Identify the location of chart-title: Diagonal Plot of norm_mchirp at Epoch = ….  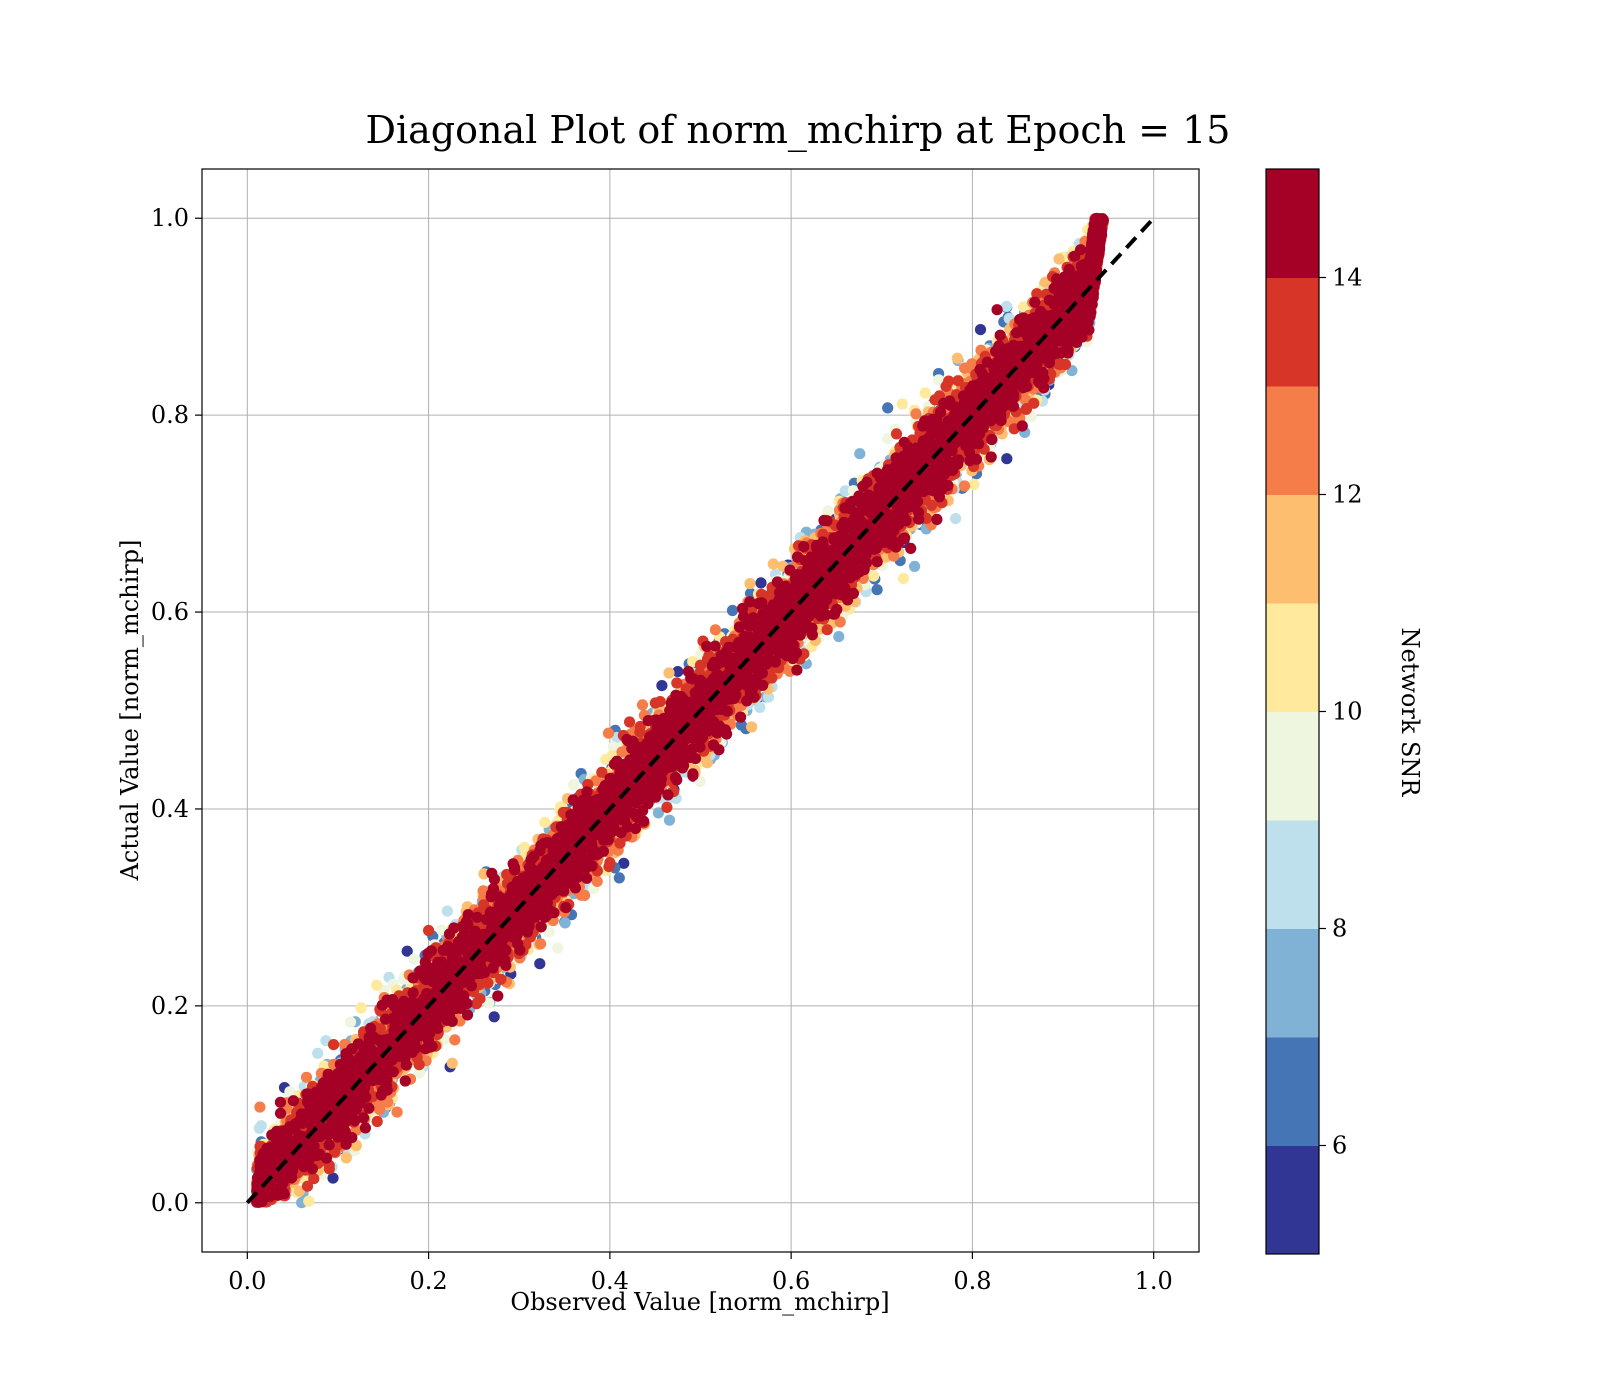
(798, 130).